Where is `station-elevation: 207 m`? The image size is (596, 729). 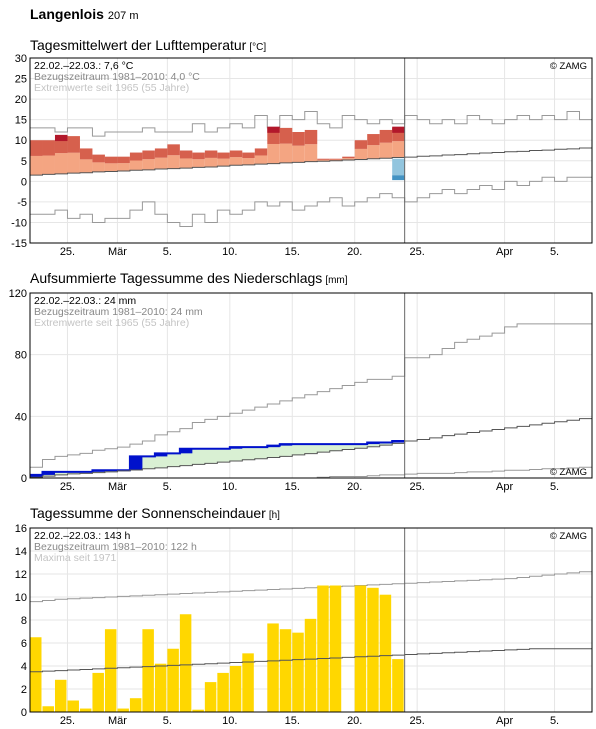
station-elevation: 207 m is located at coordinates (123, 16).